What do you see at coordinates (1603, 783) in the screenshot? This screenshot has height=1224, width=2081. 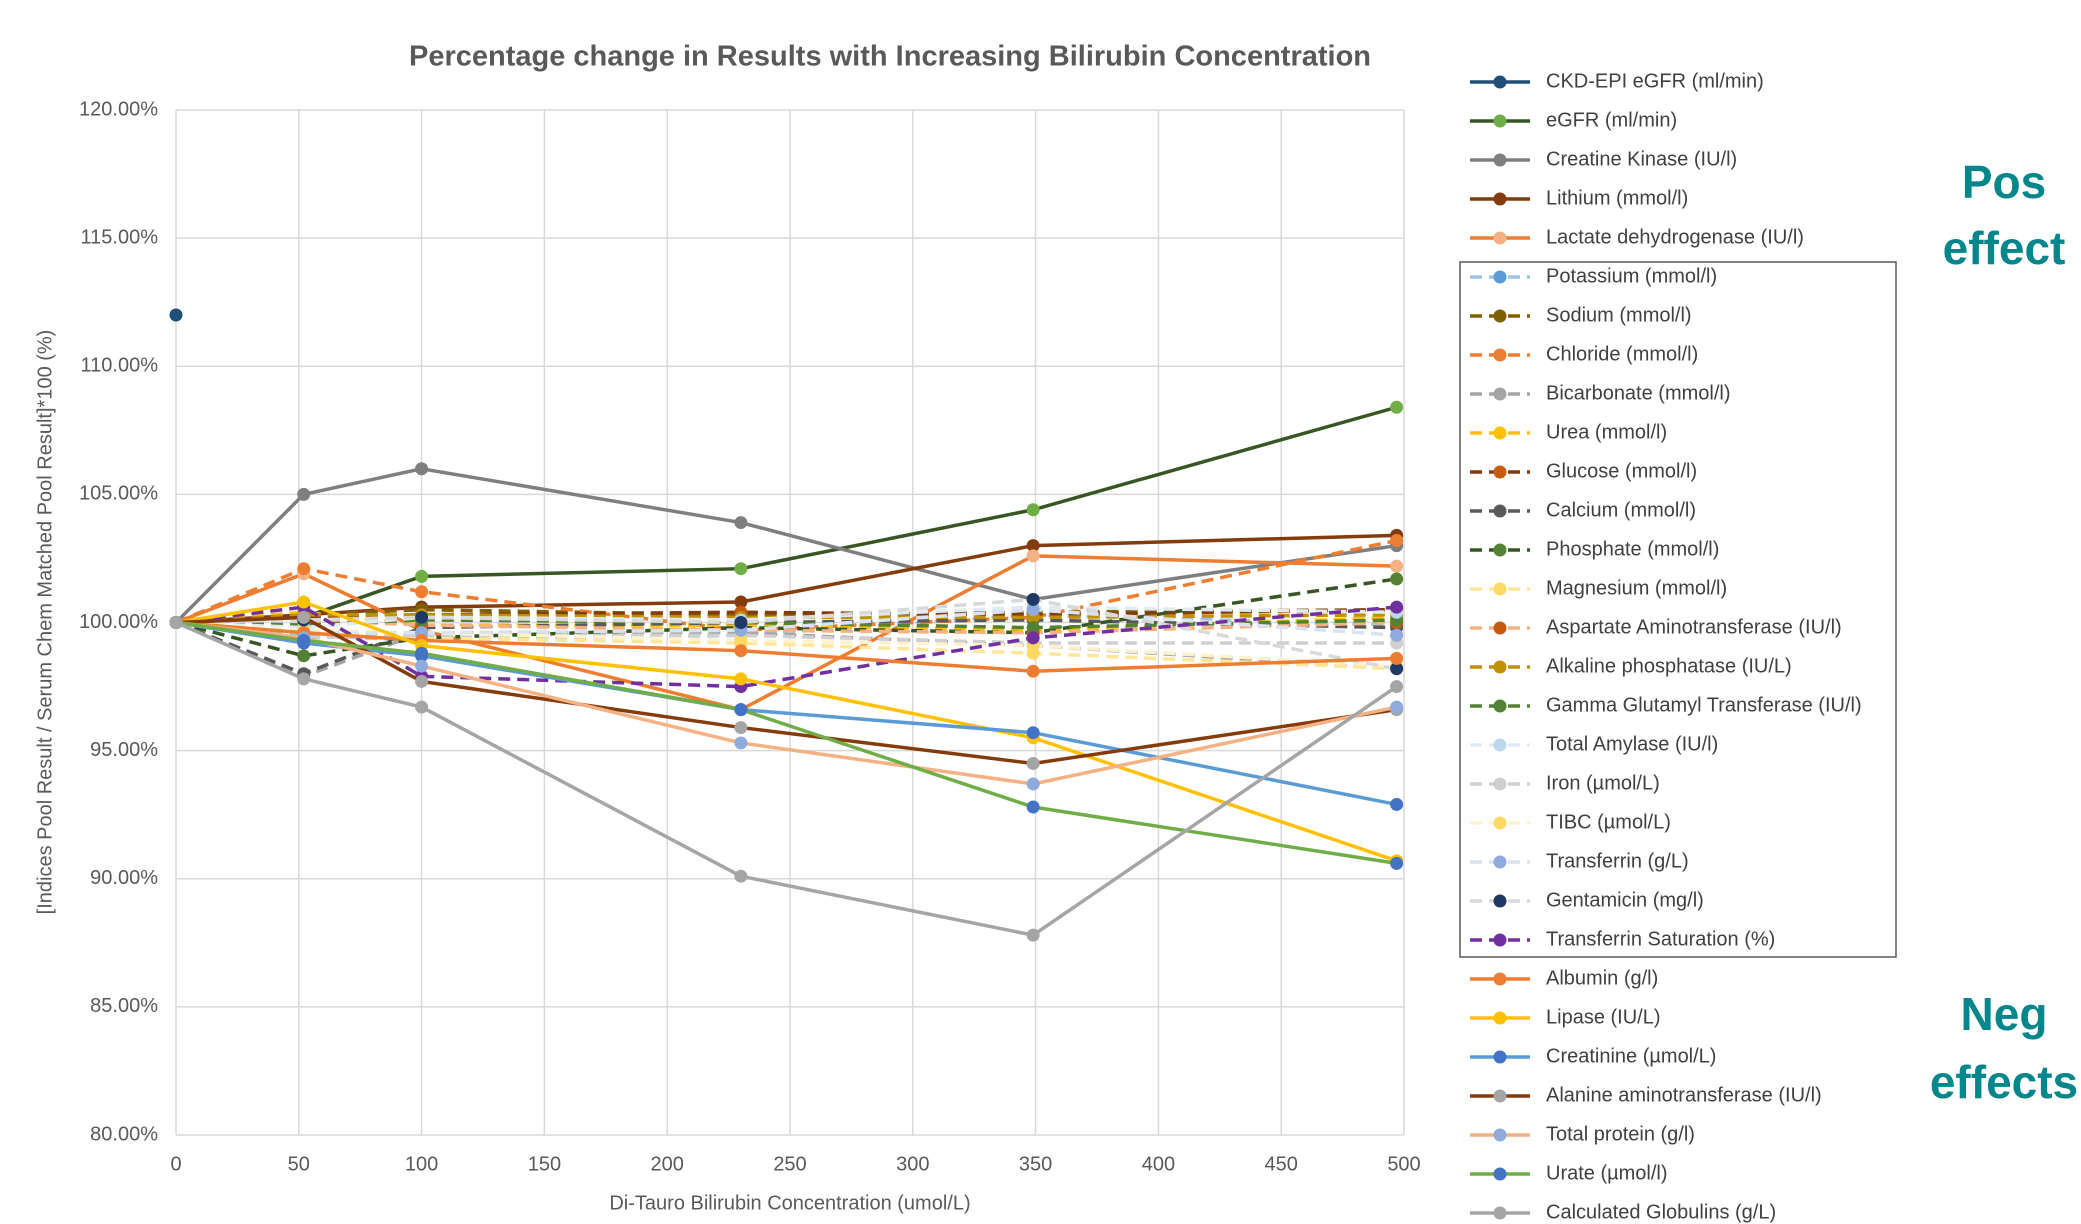 I see `legend-label: Iron (µmol/L)` at bounding box center [1603, 783].